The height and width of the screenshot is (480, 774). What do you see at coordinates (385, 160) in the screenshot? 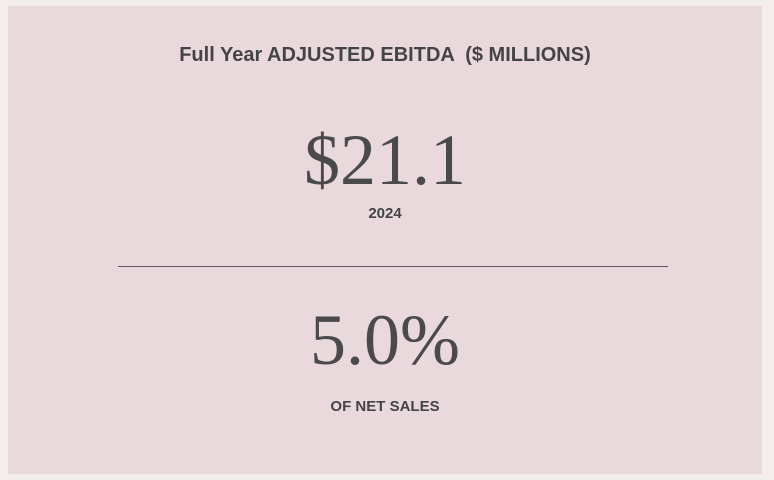
I see `metric-value: $21.1` at bounding box center [385, 160].